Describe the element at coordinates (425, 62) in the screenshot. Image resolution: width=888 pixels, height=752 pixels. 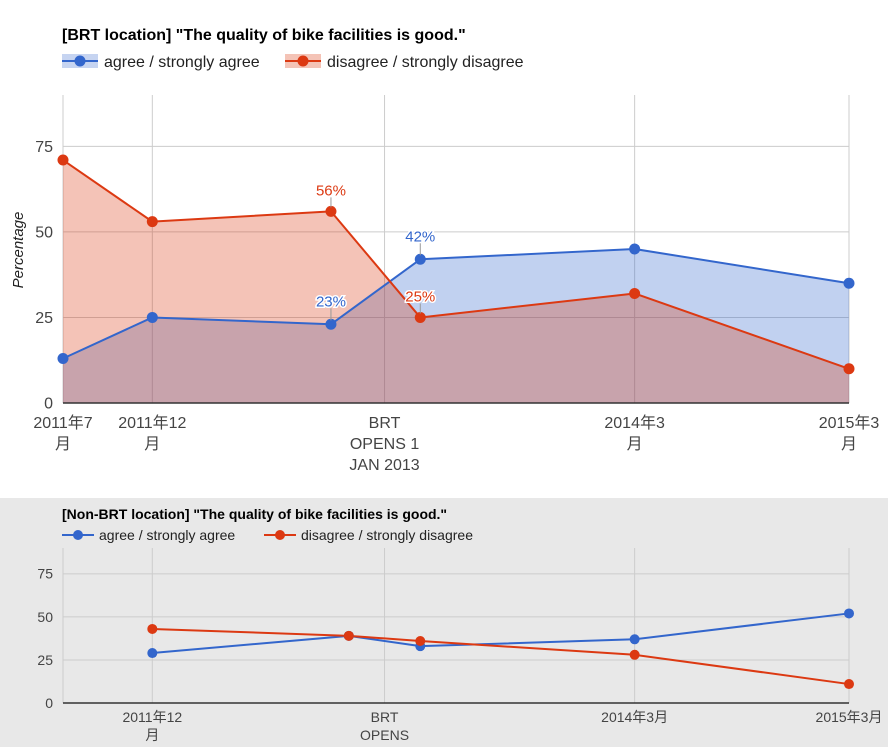
I see `legend-disagree-label: disagree / strongly disagree` at that location.